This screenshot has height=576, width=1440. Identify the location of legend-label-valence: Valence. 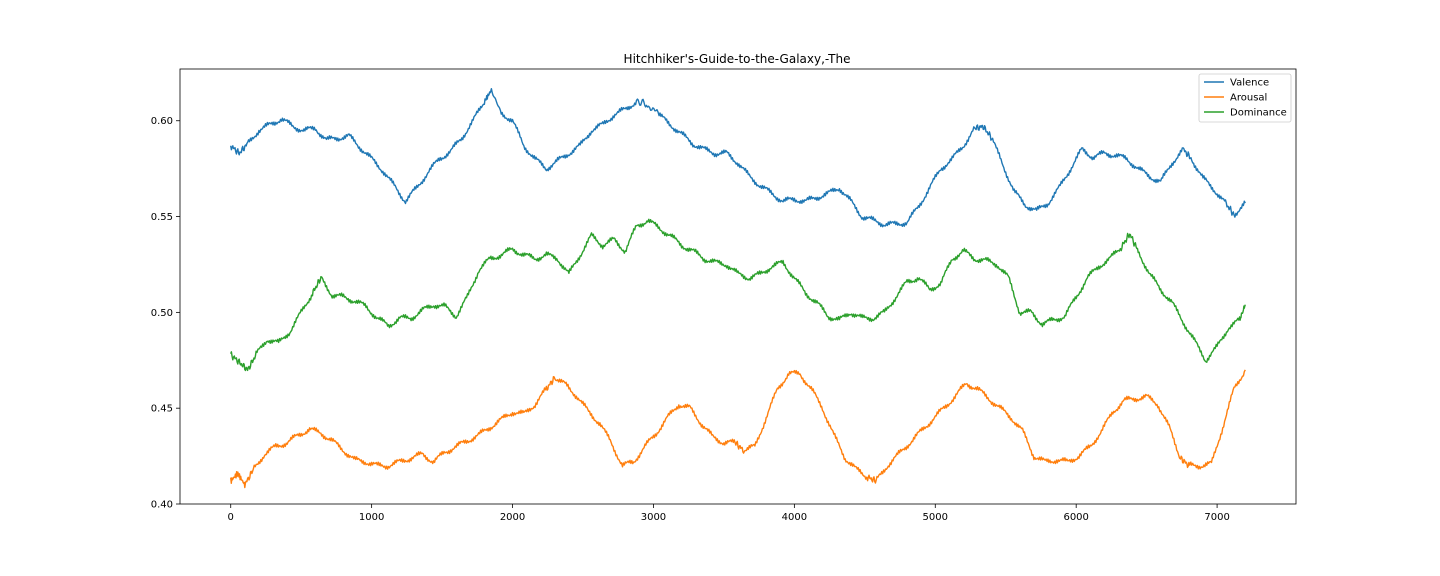
(1249, 83).